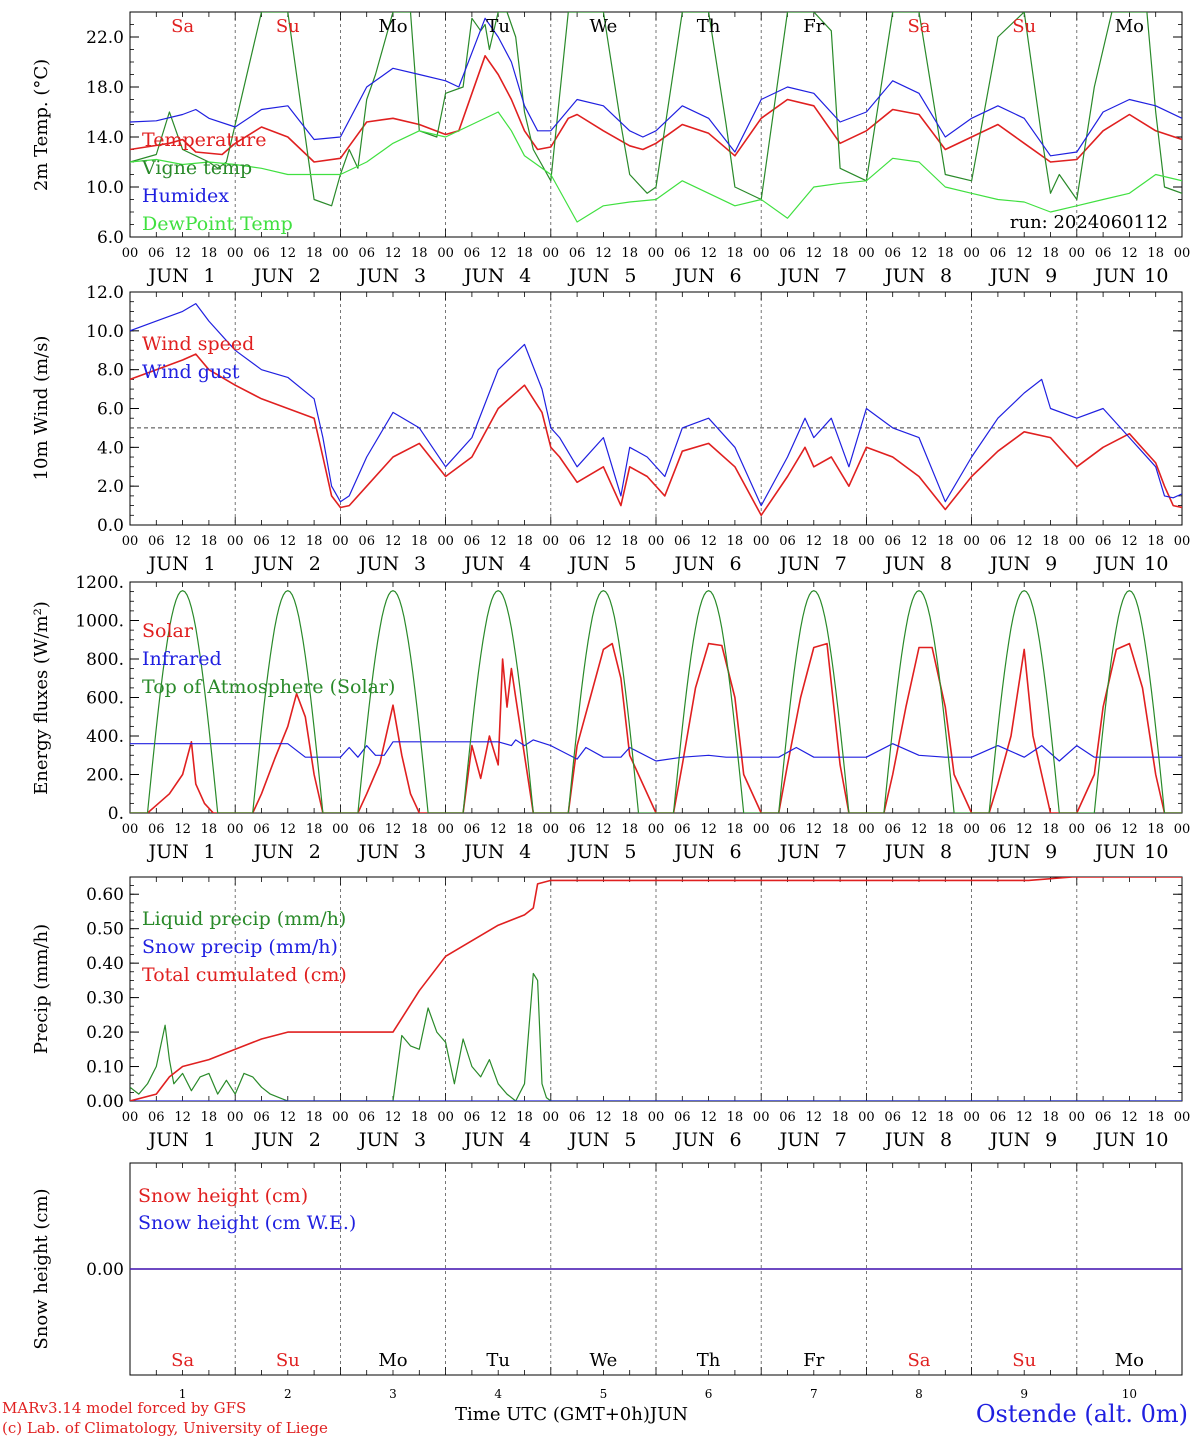  Describe the element at coordinates (392, 1360) in the screenshot. I see `weekday-label-bottom: Mo` at that location.